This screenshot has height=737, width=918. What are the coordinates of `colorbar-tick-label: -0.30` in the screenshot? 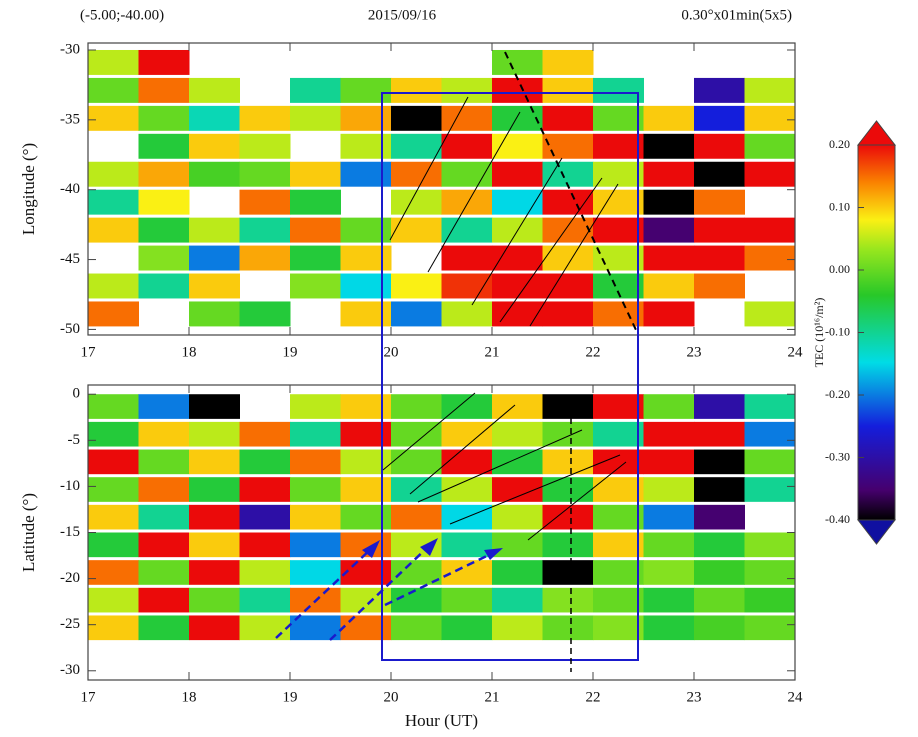 It's located at (837, 456).